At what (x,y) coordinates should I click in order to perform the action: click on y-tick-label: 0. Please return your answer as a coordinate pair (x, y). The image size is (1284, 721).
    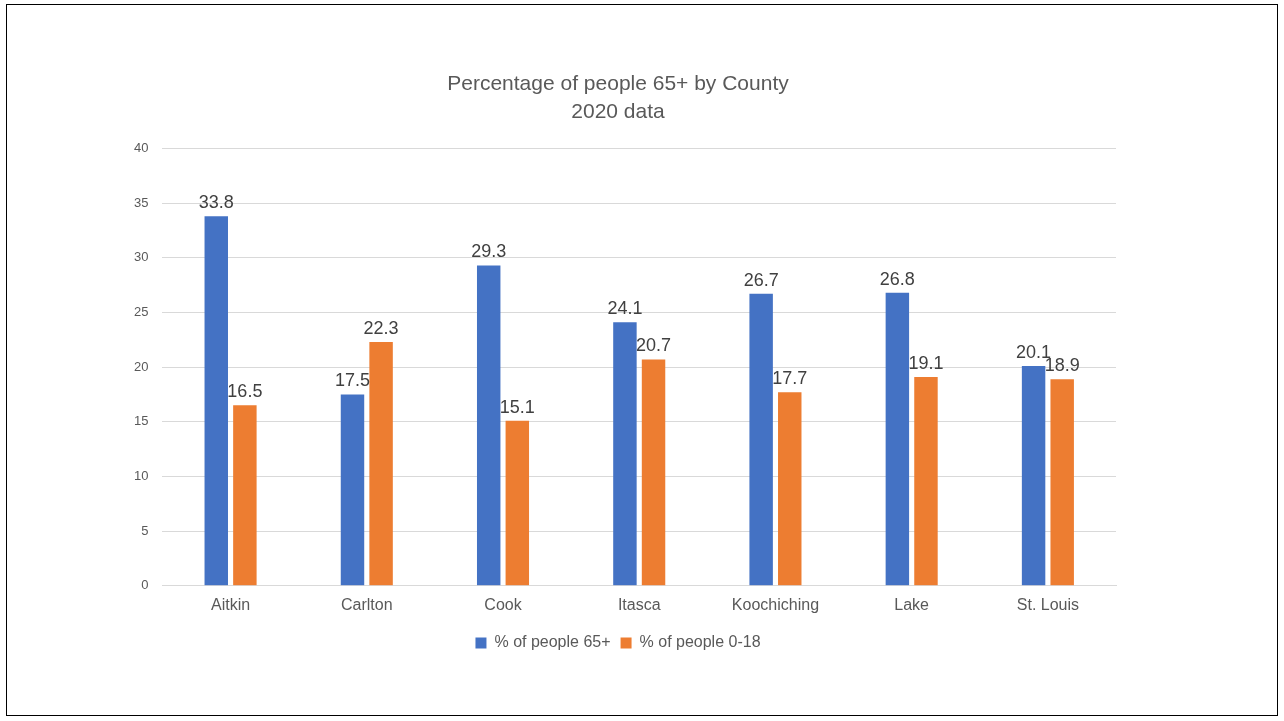
    Looking at the image, I should click on (145, 585).